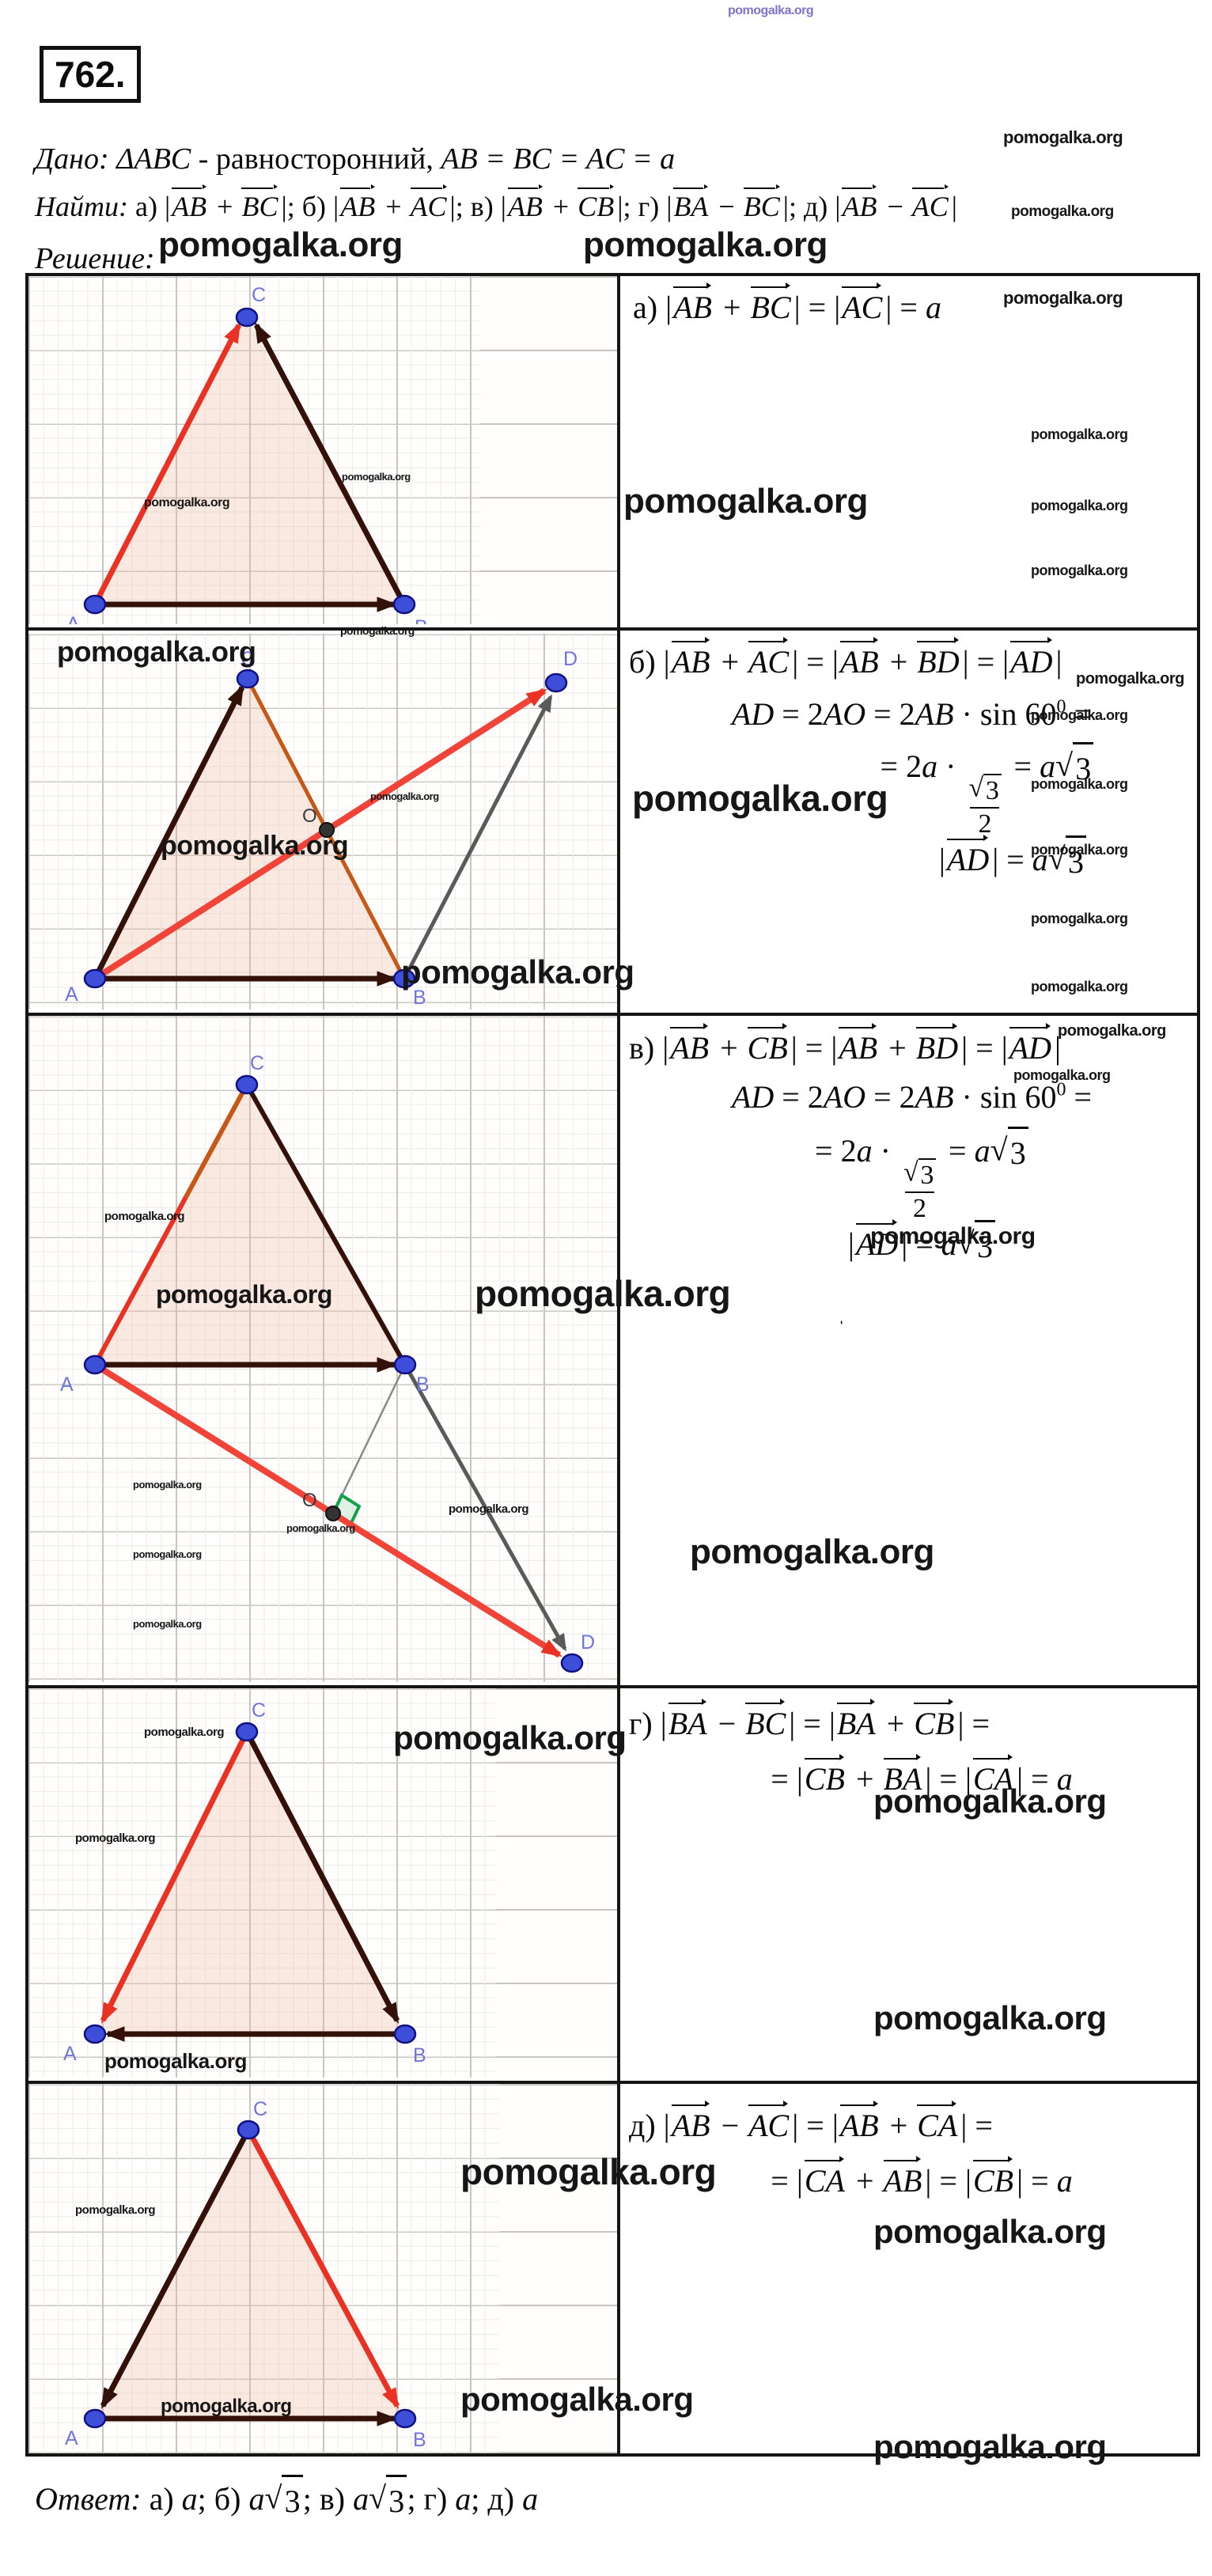 This screenshot has width=1212, height=2576. Describe the element at coordinates (95, 604) in the screenshot. I see `point-A` at that location.